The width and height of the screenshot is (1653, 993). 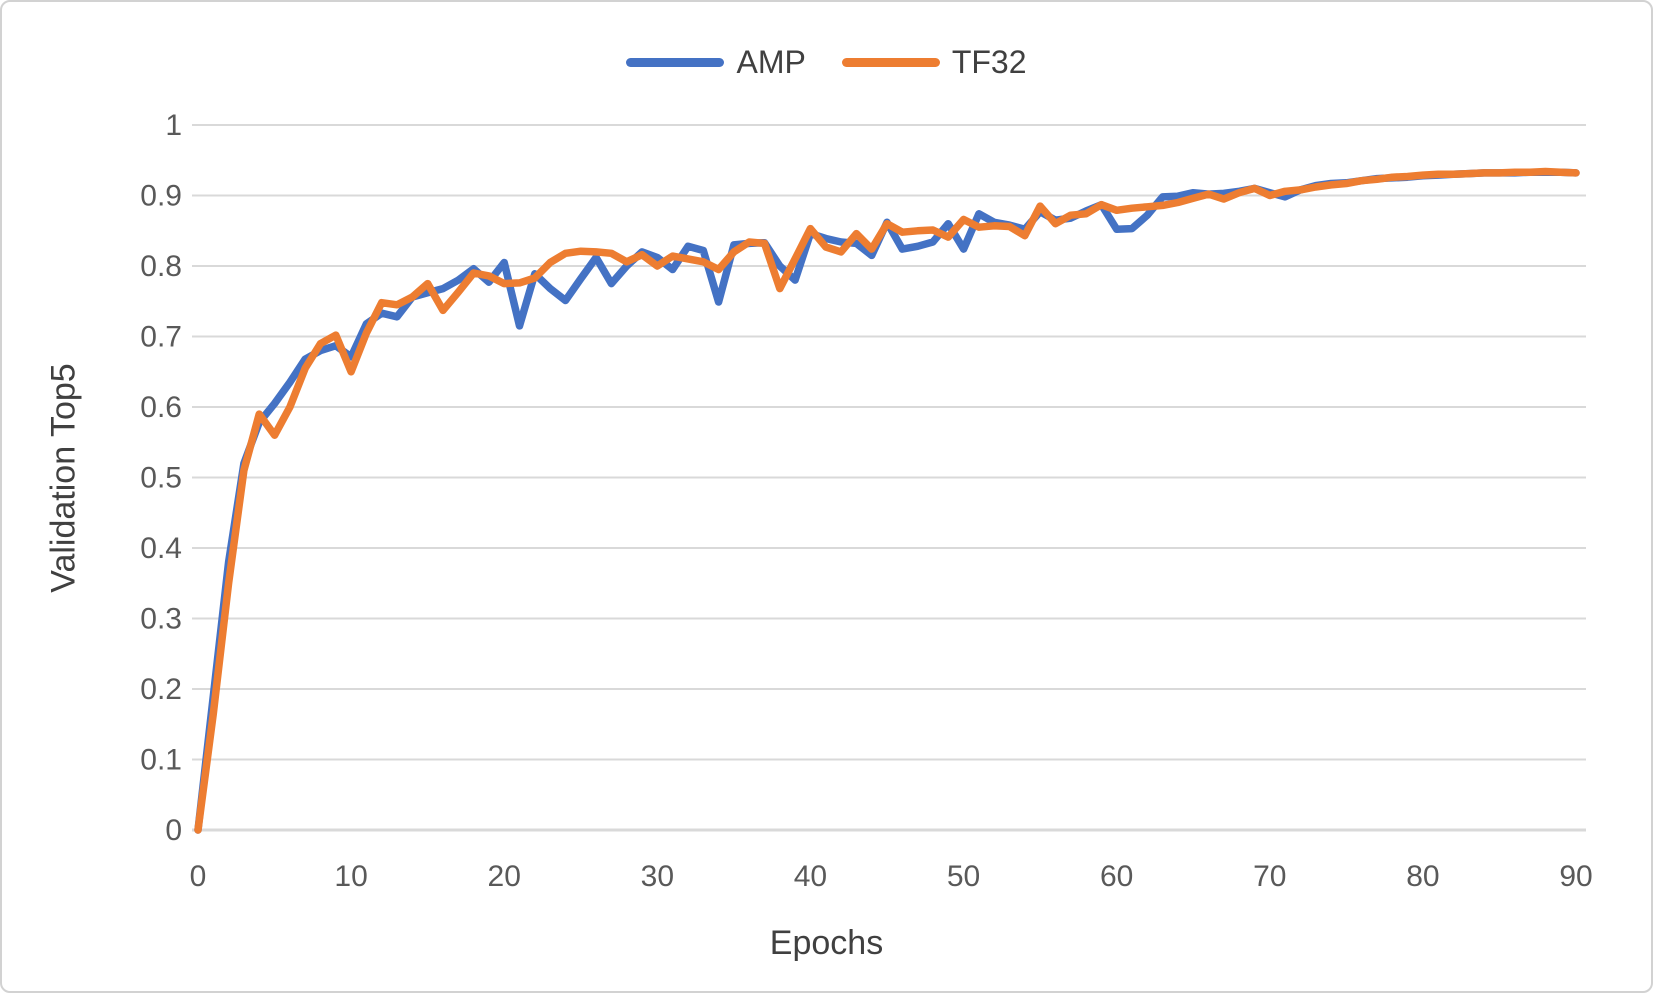 What do you see at coordinates (350, 876) in the screenshot?
I see `x-tick-label: 10` at bounding box center [350, 876].